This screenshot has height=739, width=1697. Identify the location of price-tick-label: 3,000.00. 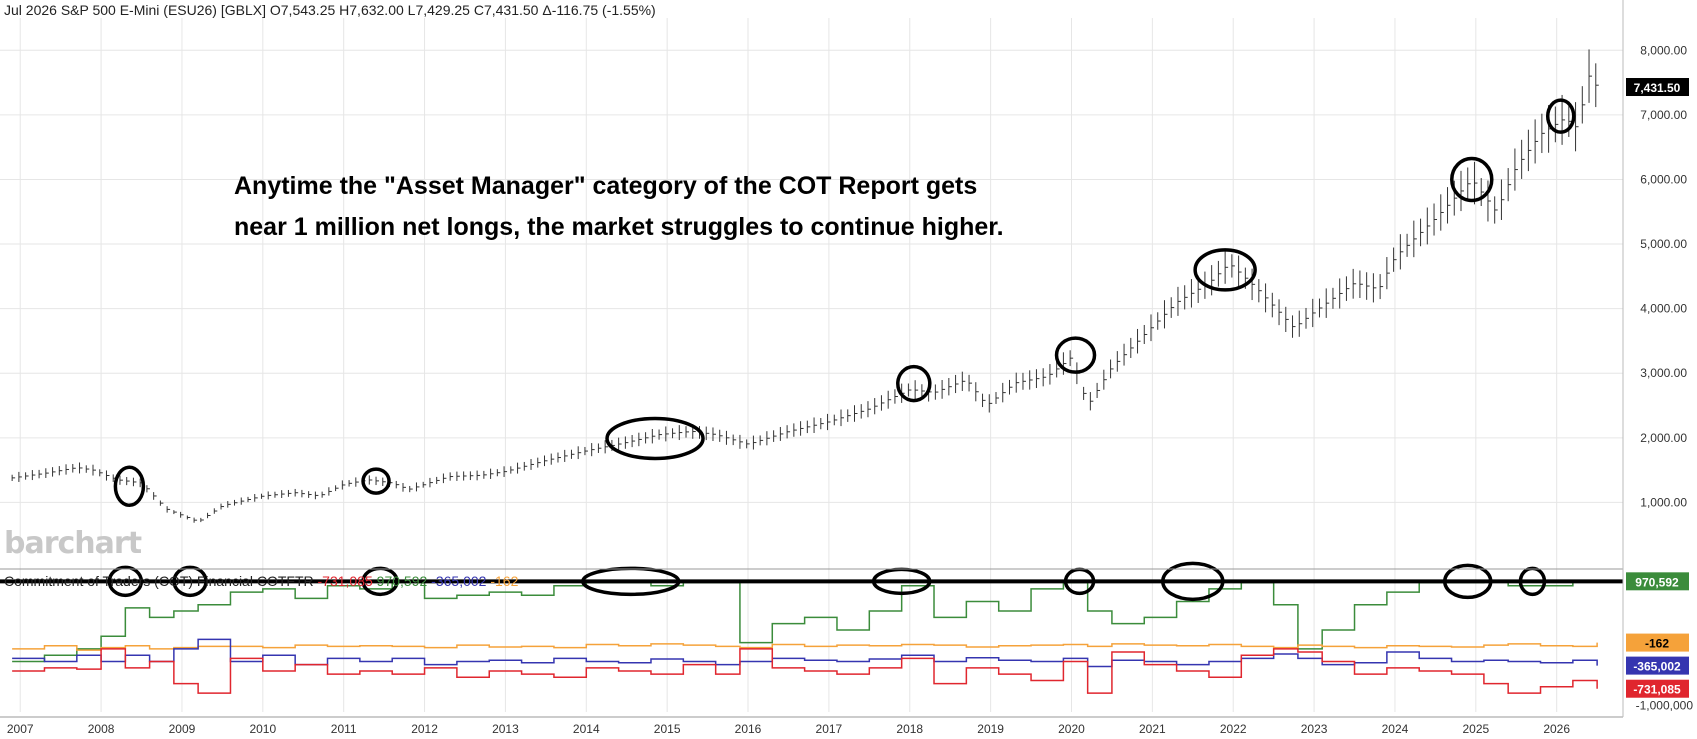
(1663, 373).